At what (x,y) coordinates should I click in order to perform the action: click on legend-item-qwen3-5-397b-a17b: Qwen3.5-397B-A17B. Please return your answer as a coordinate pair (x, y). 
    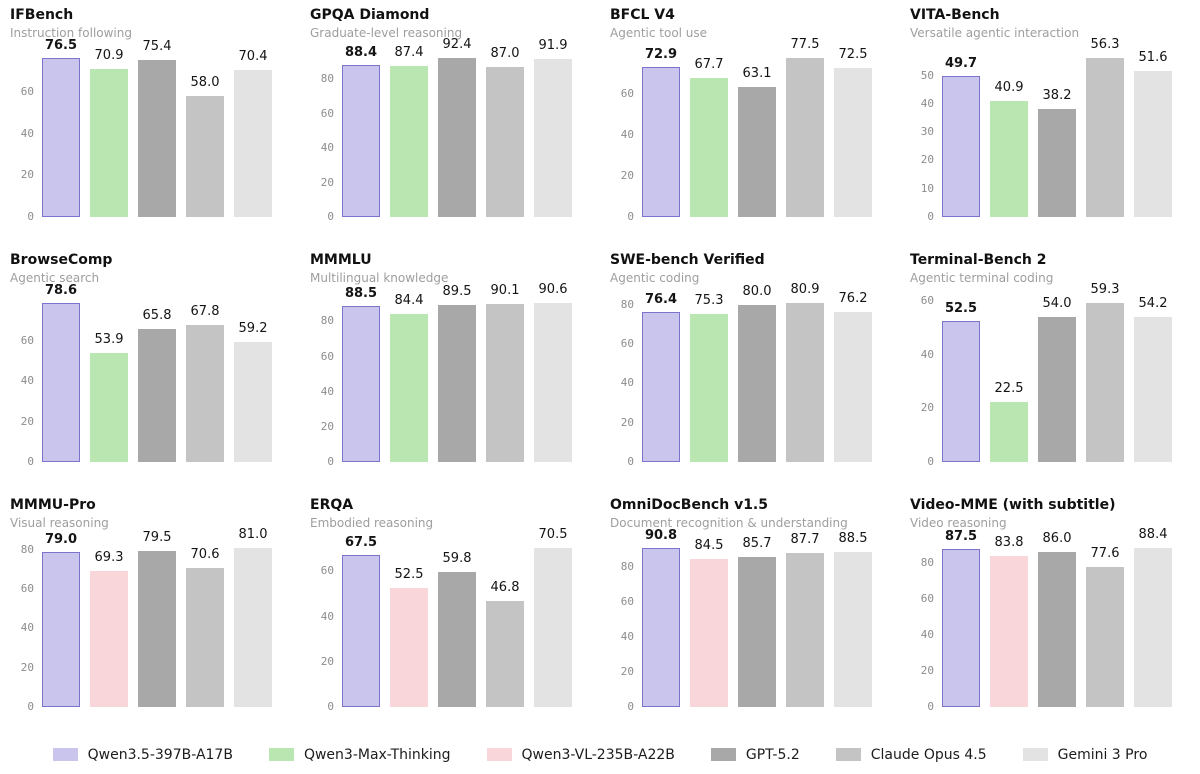
    Looking at the image, I should click on (142, 755).